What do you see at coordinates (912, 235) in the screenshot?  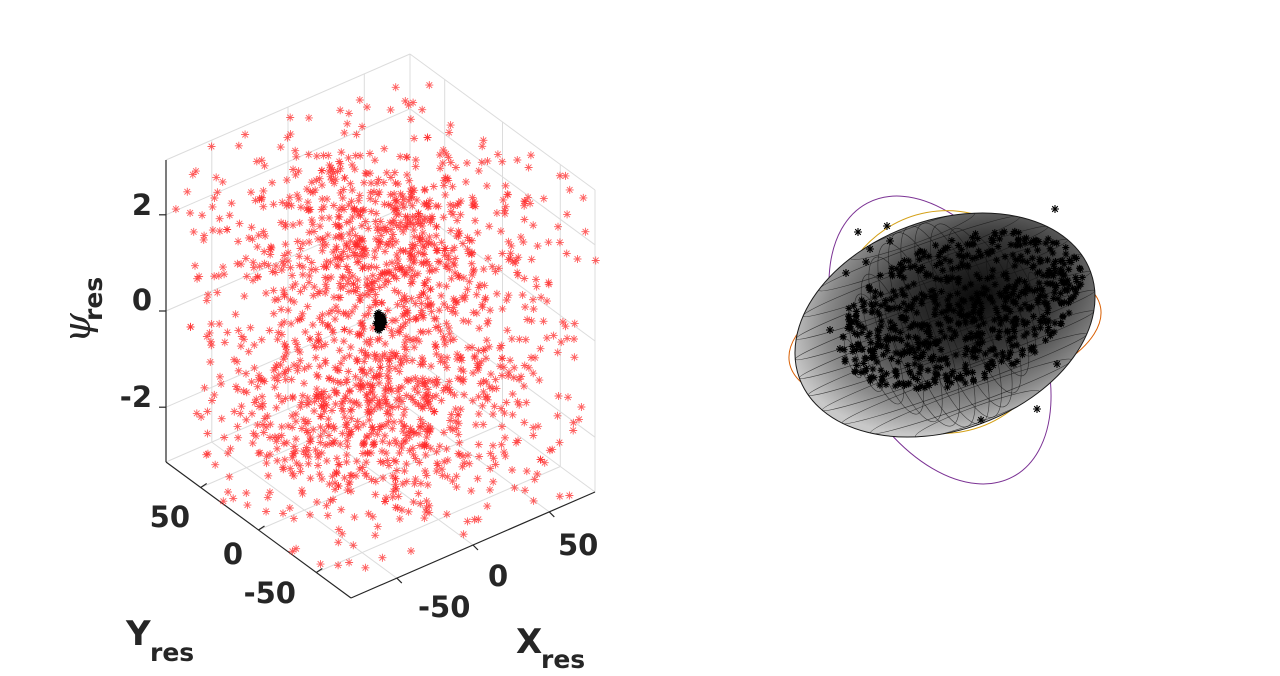 I see `mesh-line` at bounding box center [912, 235].